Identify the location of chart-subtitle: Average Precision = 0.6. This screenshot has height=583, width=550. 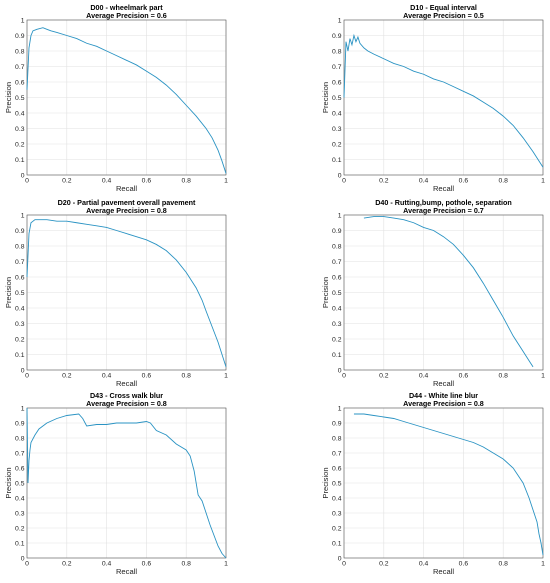
(126, 15).